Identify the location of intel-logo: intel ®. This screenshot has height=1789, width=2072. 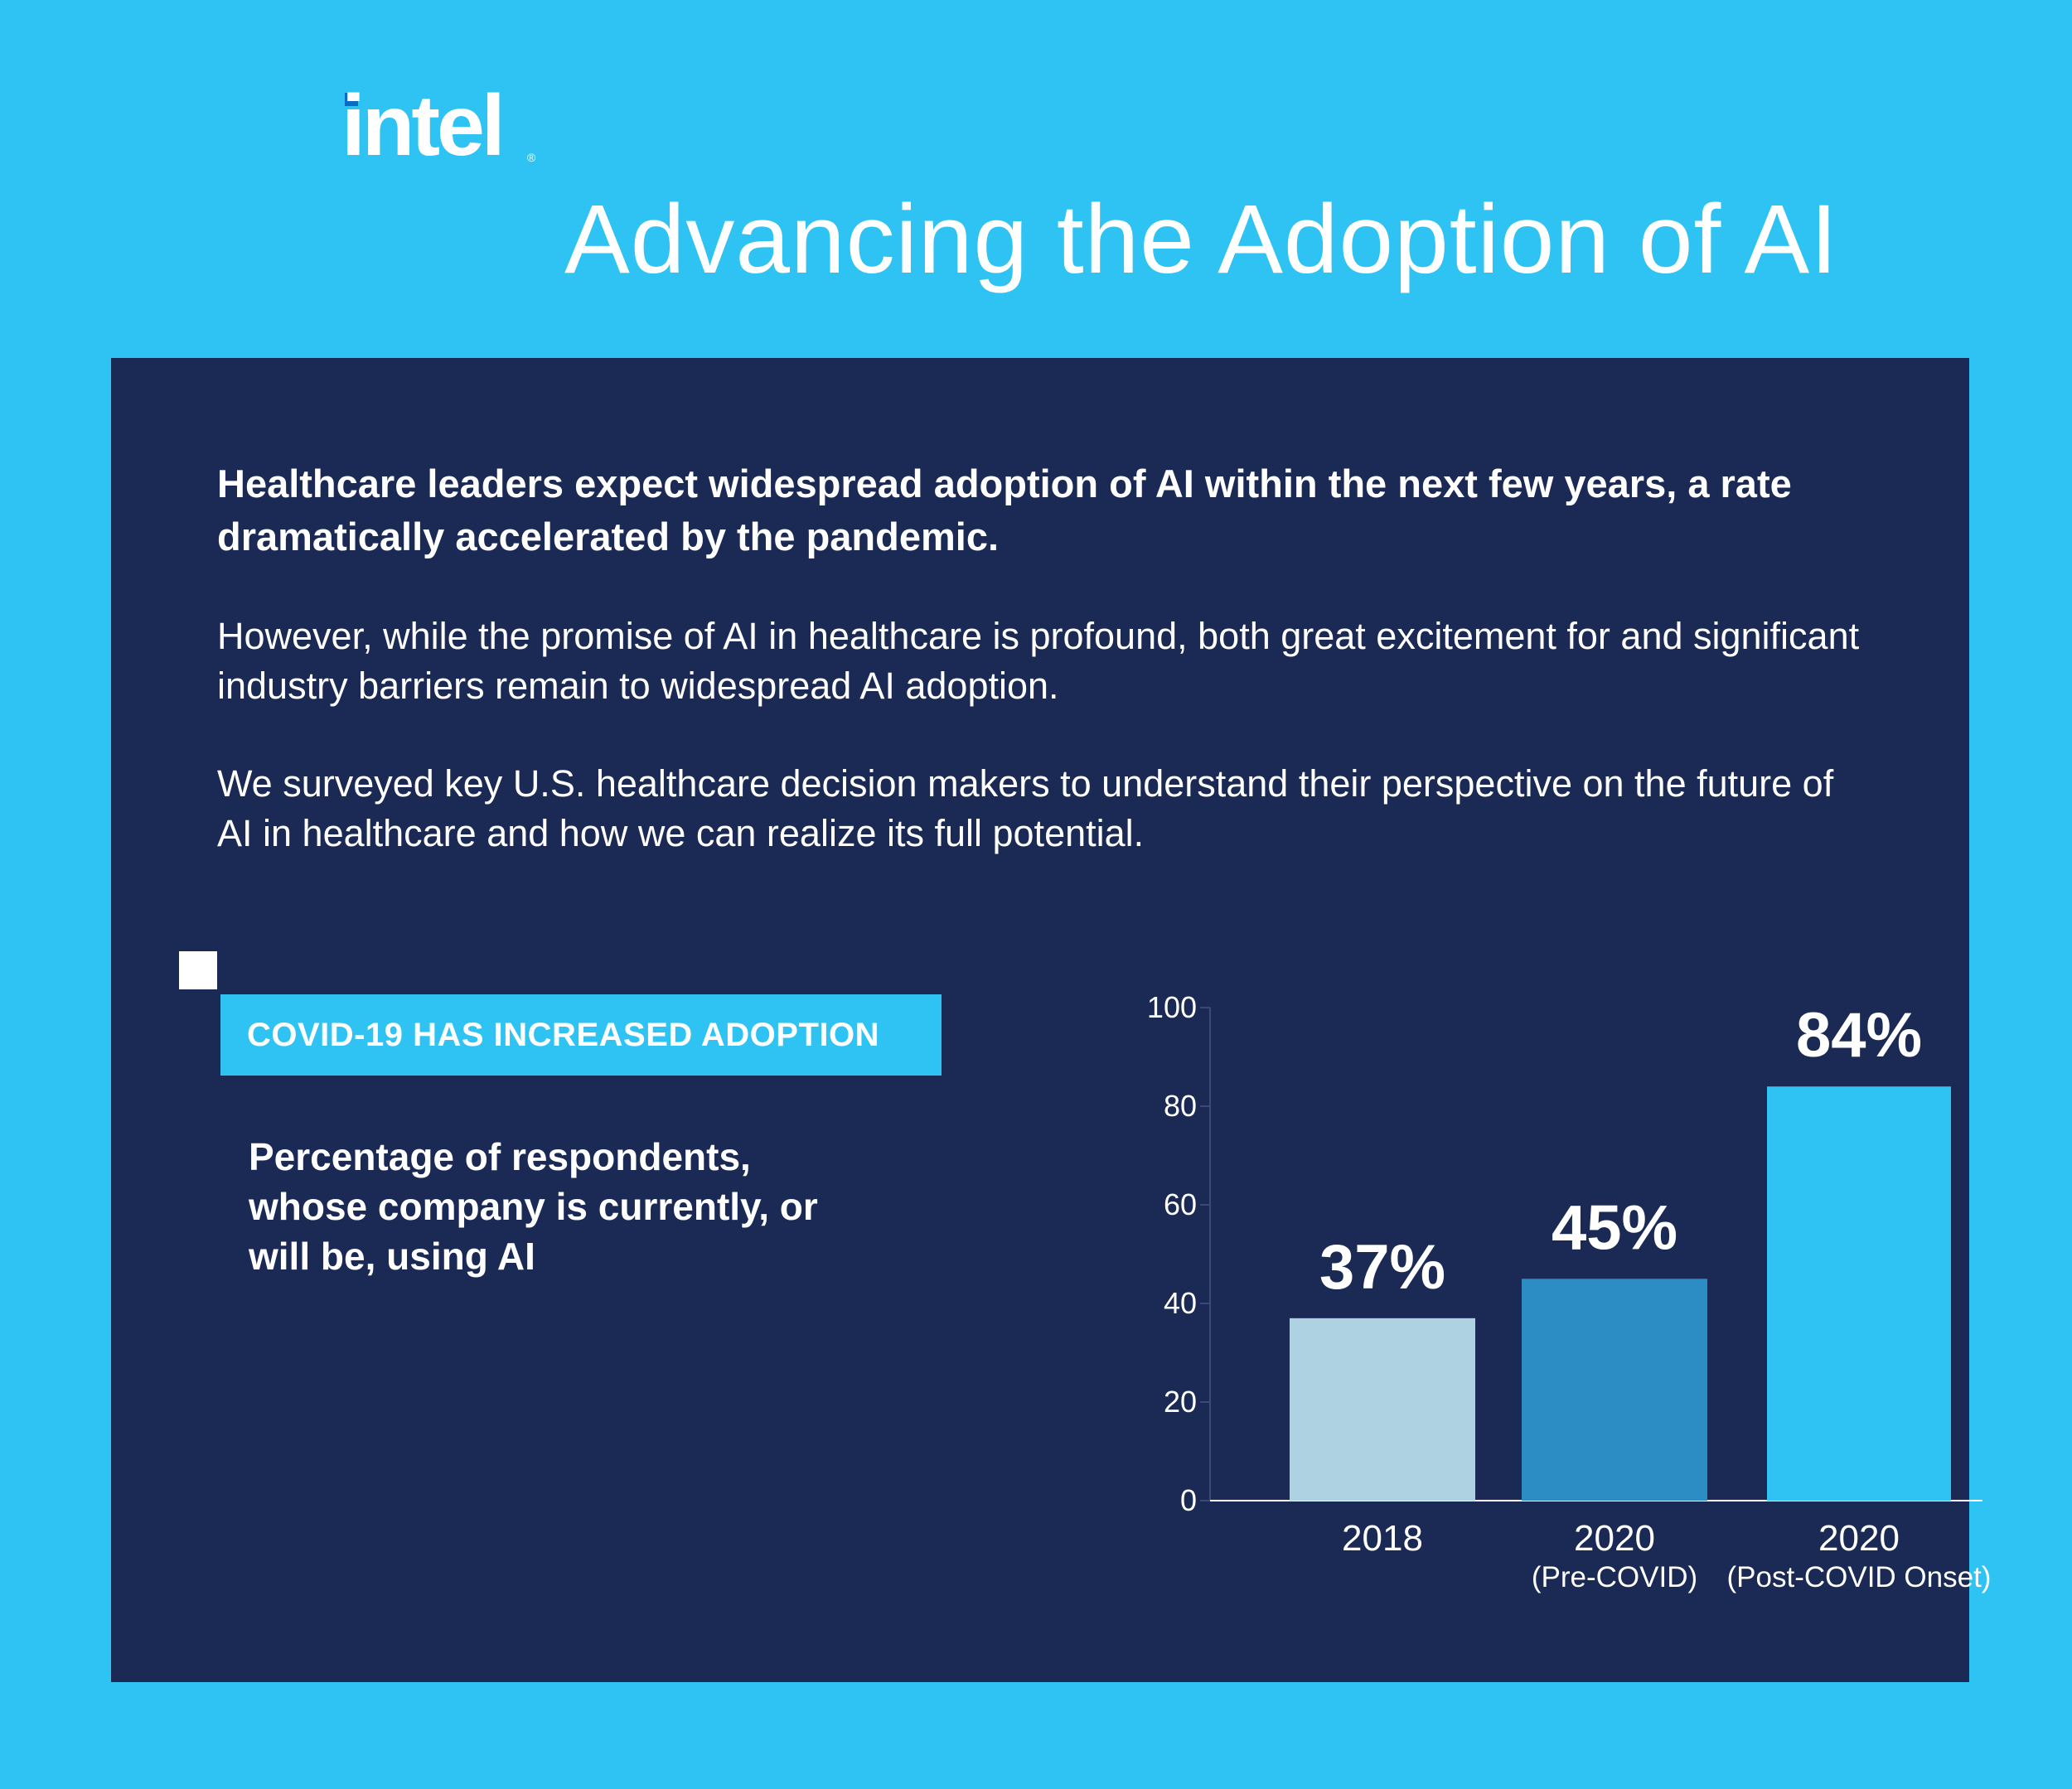
(440, 128).